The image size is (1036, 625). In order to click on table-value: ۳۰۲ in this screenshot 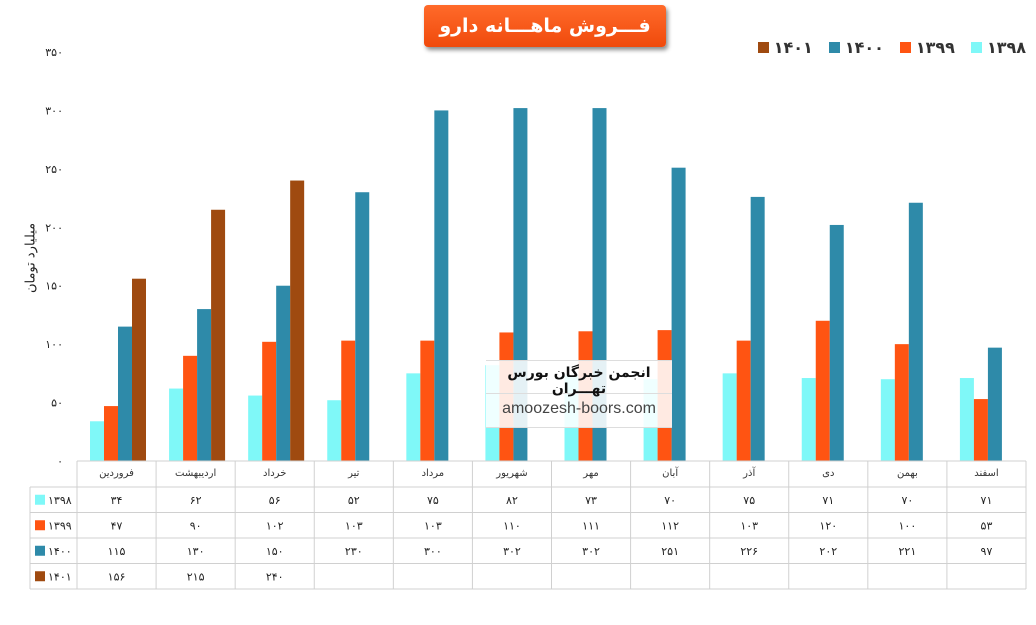, I will do `click(591, 551)`.